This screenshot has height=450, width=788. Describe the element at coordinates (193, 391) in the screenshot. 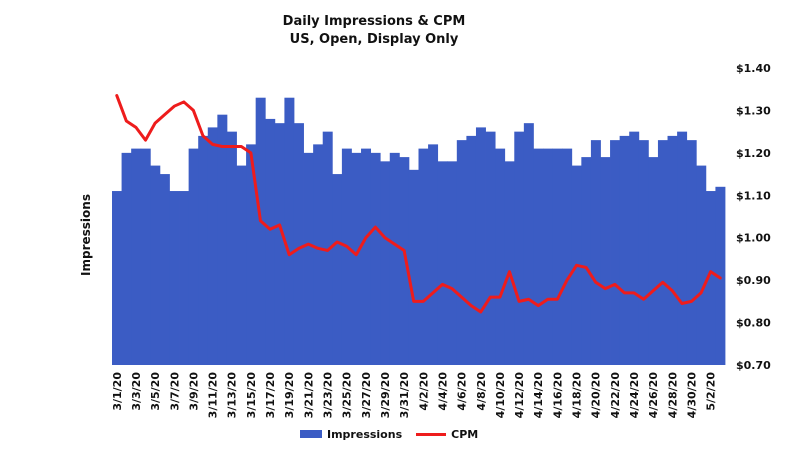

I see `x-tick-label: 3/9/20` at that location.